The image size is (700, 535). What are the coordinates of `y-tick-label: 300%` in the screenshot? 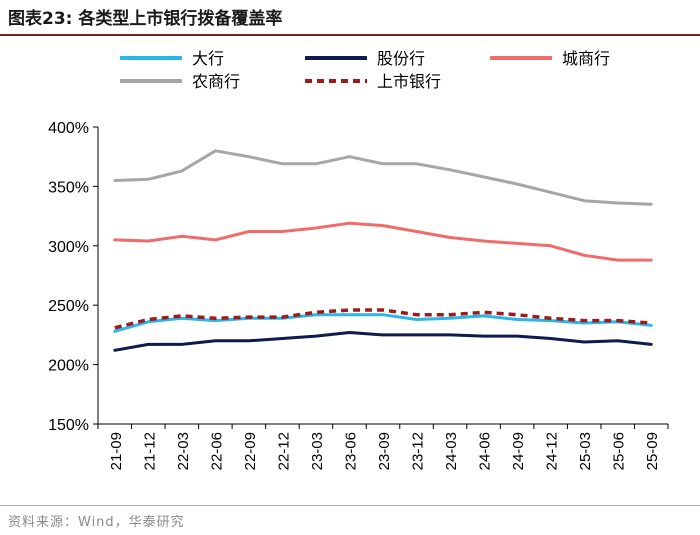 It's located at (68, 247).